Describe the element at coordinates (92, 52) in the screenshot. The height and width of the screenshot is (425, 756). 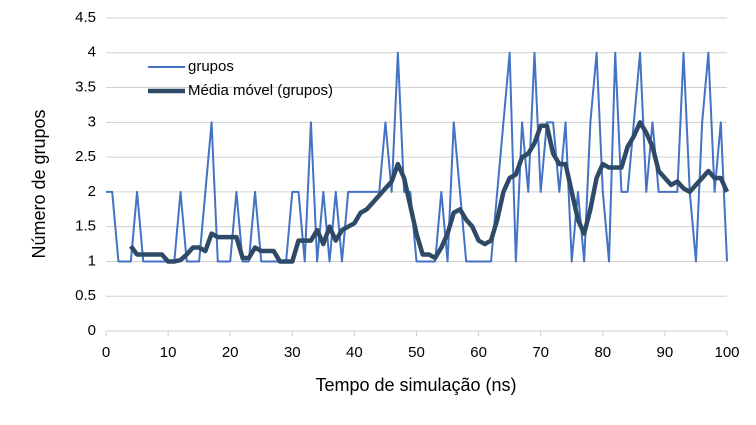
I see `y-tick-label: 4` at that location.